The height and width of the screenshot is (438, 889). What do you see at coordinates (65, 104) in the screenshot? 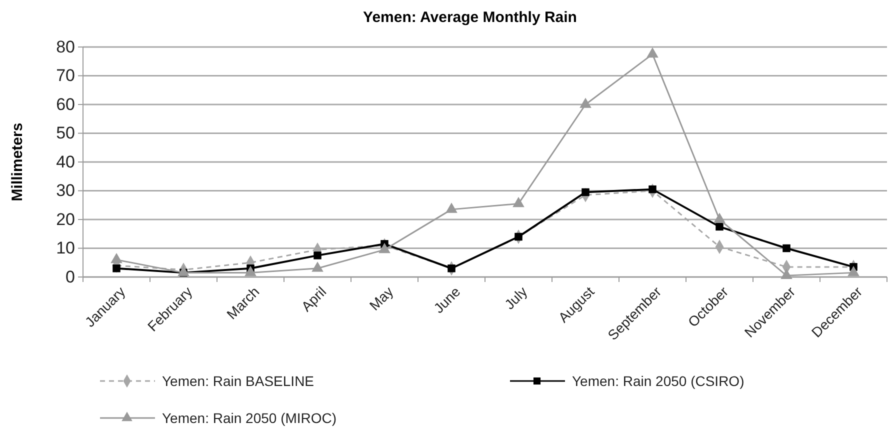
I see `y-tick-label: 60` at bounding box center [65, 104].